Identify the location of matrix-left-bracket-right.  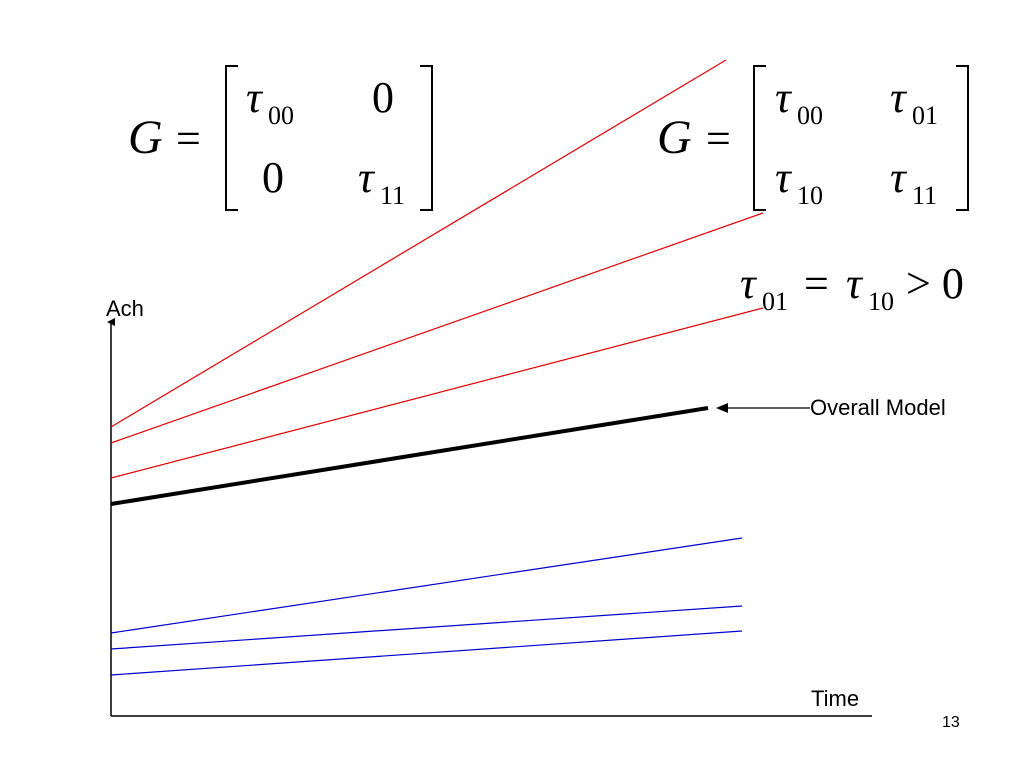
(426, 138).